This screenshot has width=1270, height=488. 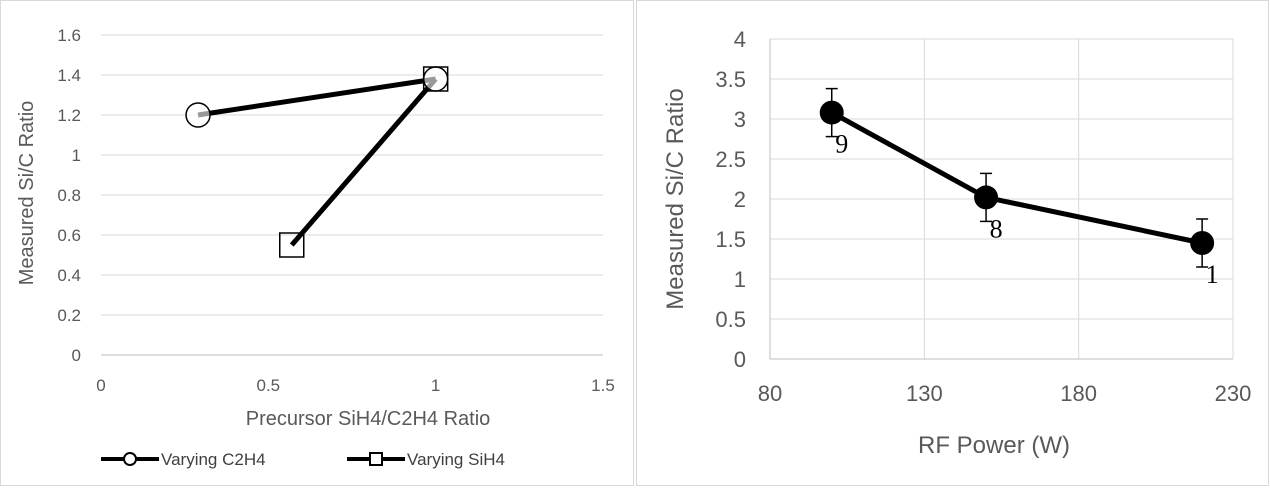 What do you see at coordinates (740, 119) in the screenshot?
I see `right-y-tick-label: 3` at bounding box center [740, 119].